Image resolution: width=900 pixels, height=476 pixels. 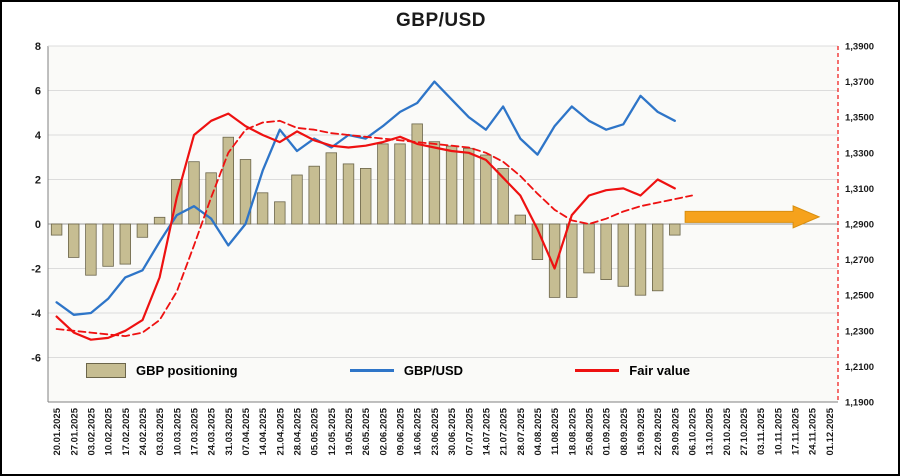 I want to click on x-axis-date-label: 17.03.2025, so click(x=195, y=431).